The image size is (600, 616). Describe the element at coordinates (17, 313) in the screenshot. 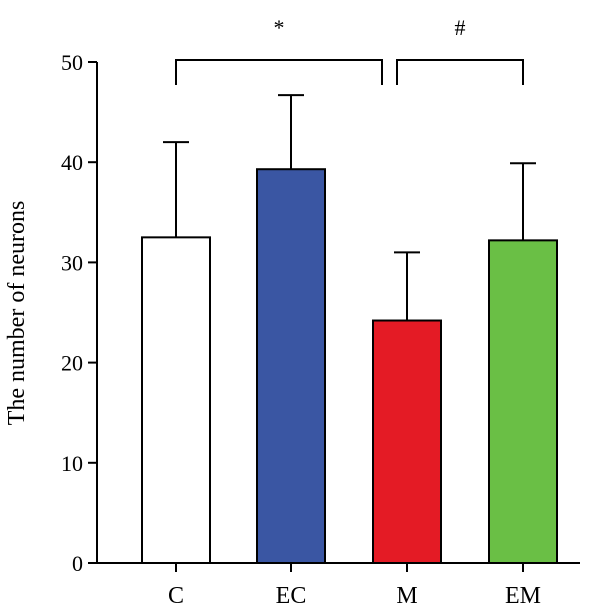

I see `y-axis-label: The number of neurons` at that location.